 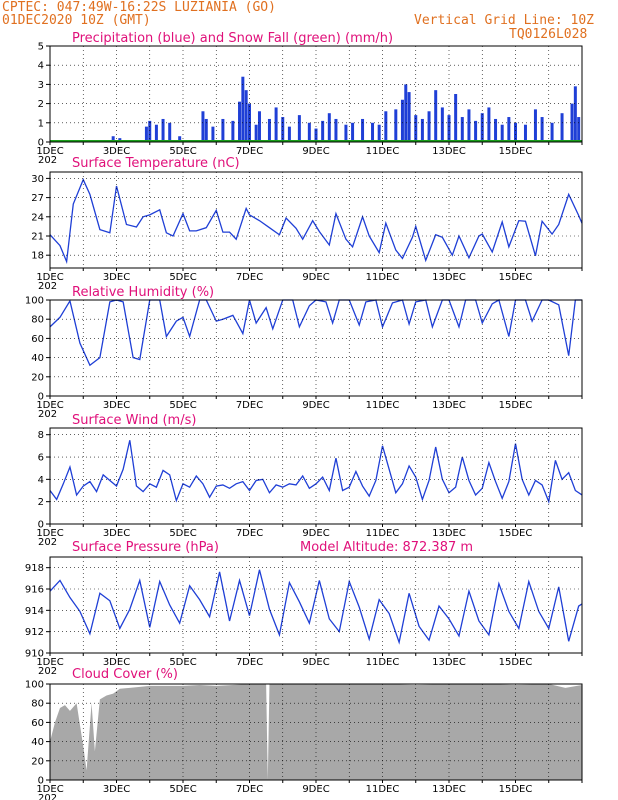 What do you see at coordinates (386, 547) in the screenshot?
I see `panel-annotation: Model Altitude: 872.387 m` at bounding box center [386, 547].